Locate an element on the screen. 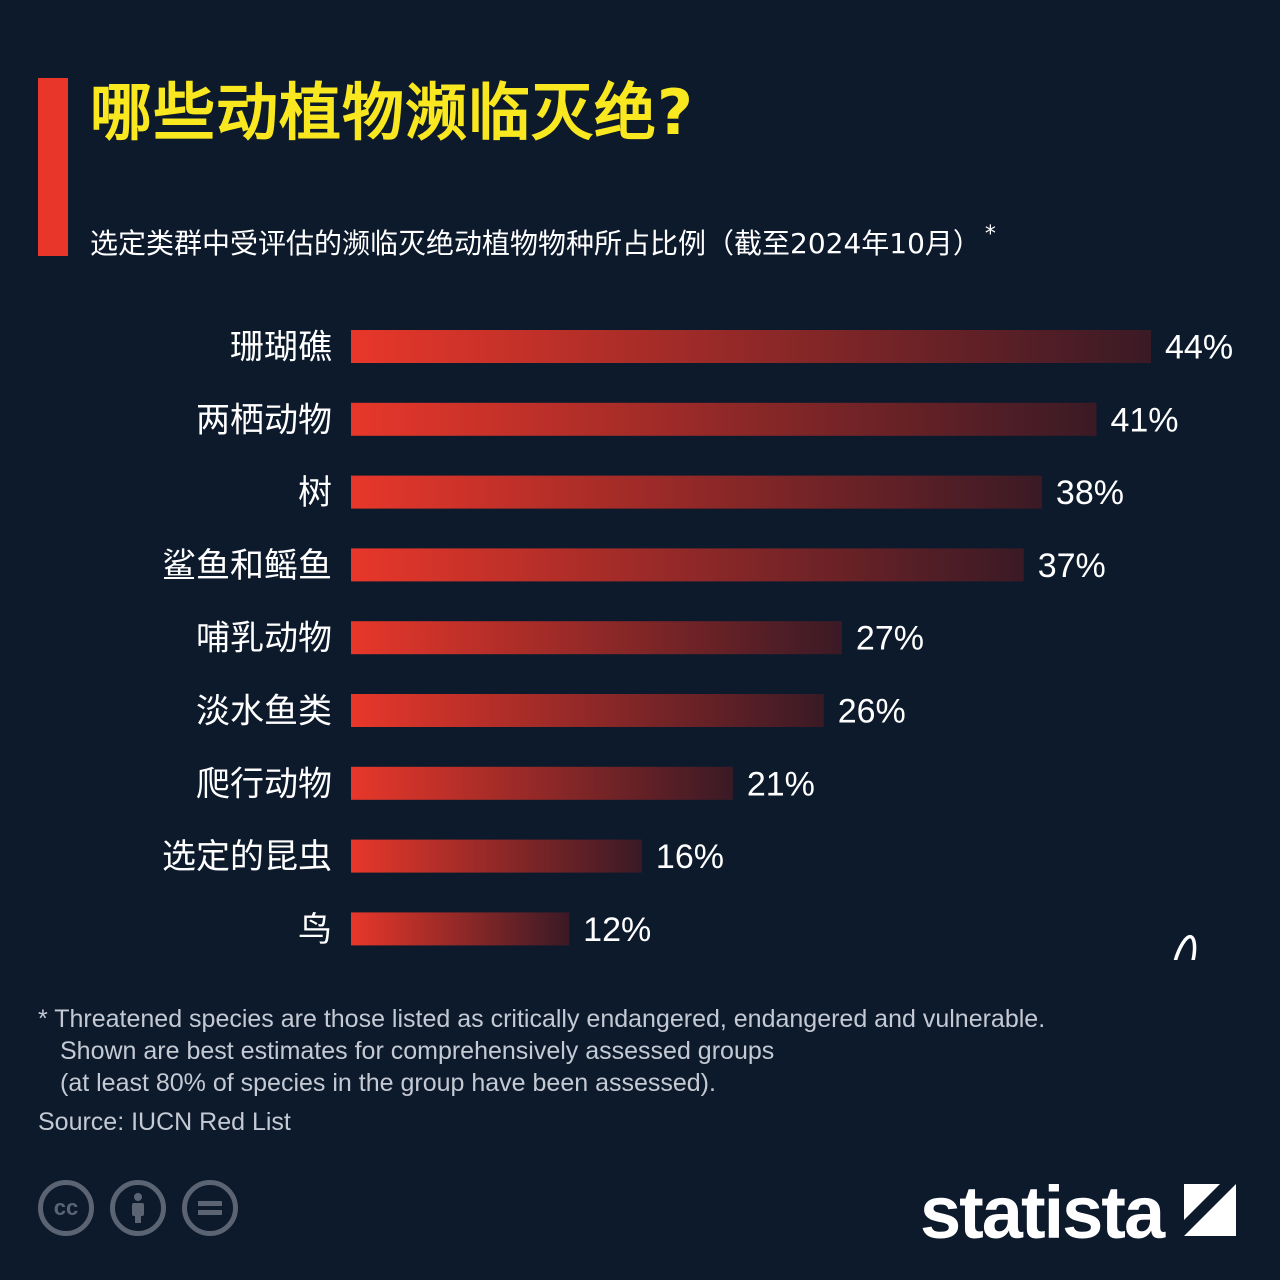 This screenshot has height=1280, width=1280. value-label: 27% is located at coordinates (890, 639).